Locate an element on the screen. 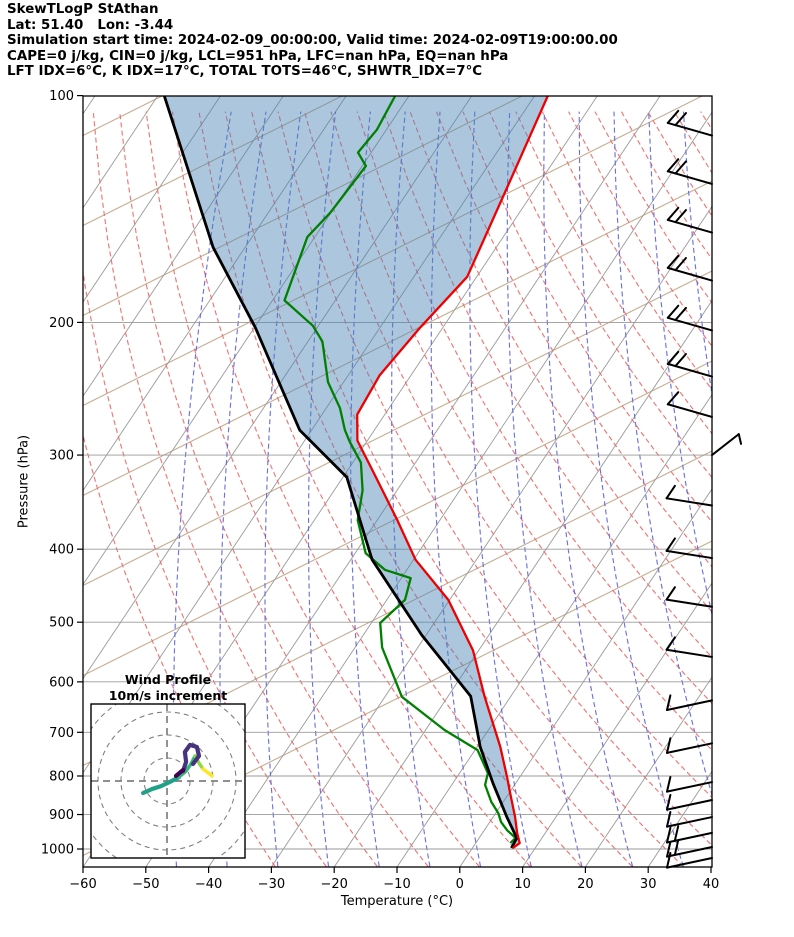  svg-text: −20 is located at coordinates (333, 884).